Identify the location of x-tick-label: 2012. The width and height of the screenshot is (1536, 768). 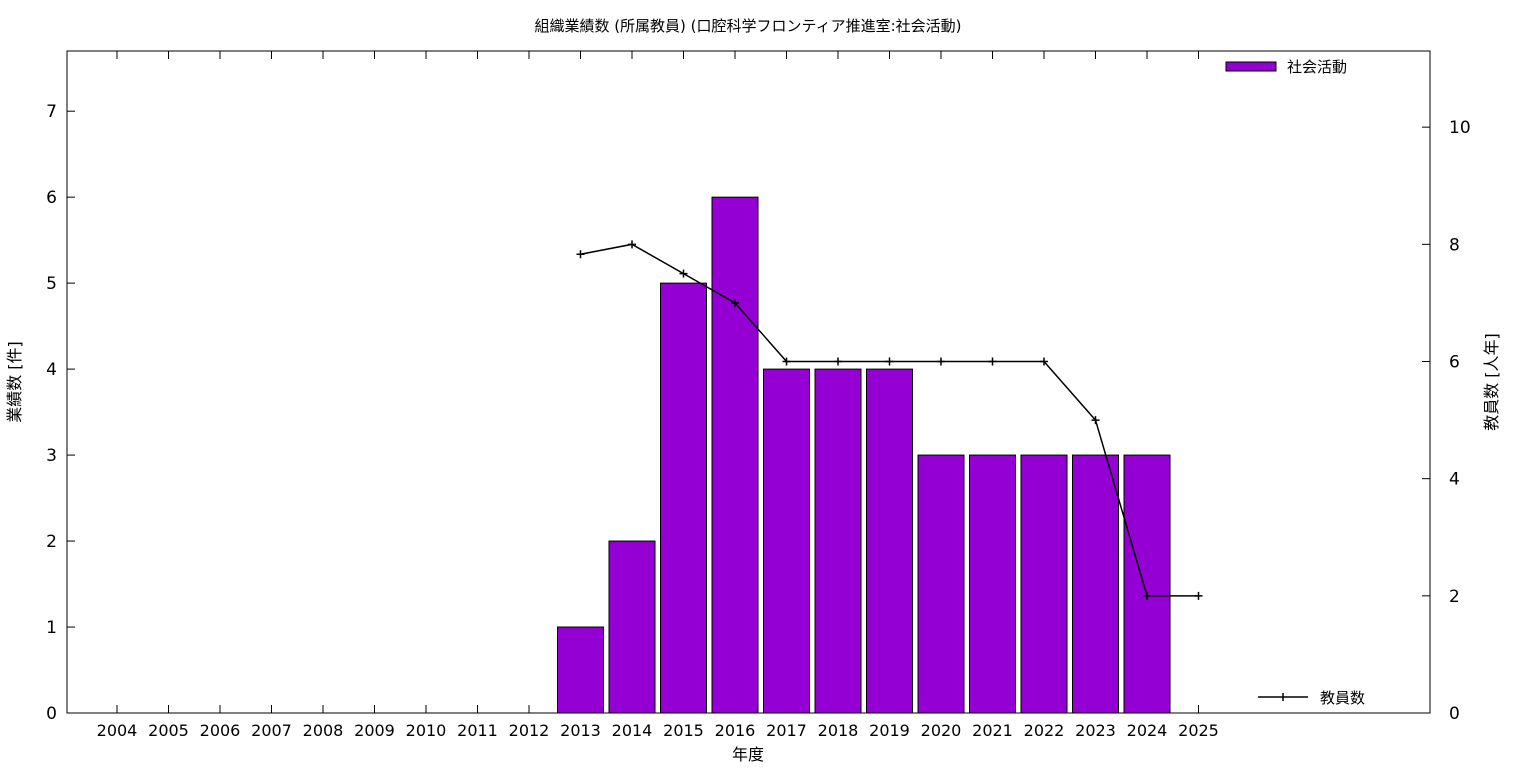
(529, 730).